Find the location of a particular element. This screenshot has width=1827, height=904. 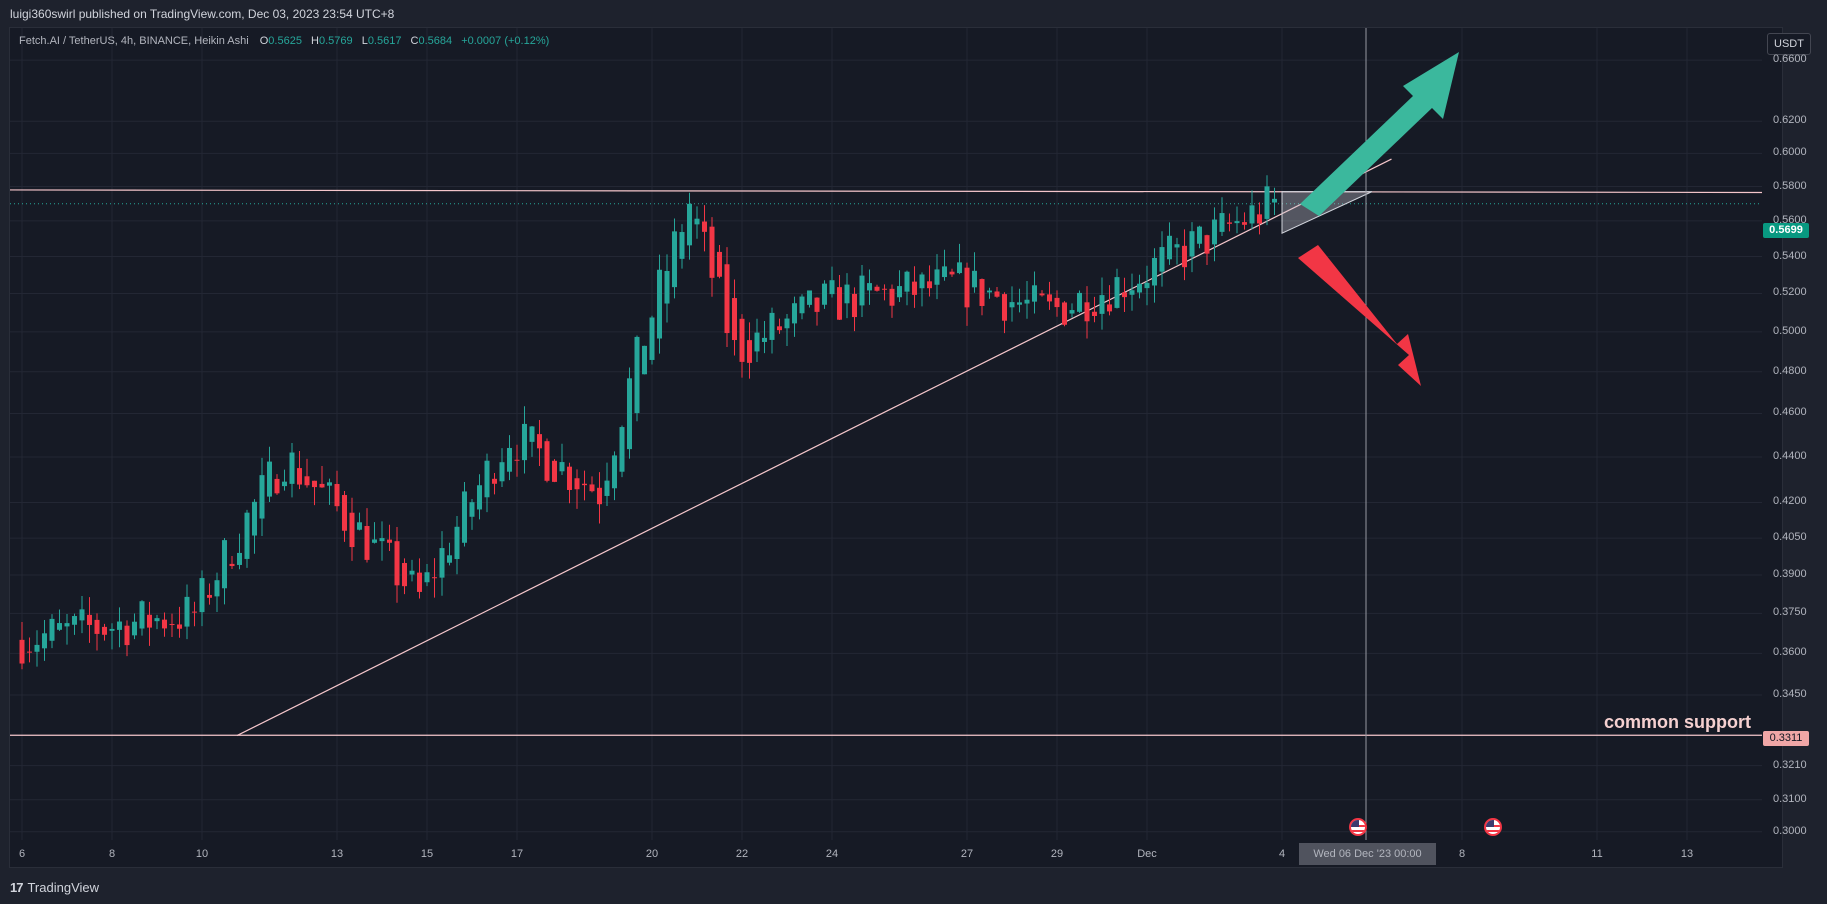

price-tick-label: 0.3750 is located at coordinates (1790, 612).